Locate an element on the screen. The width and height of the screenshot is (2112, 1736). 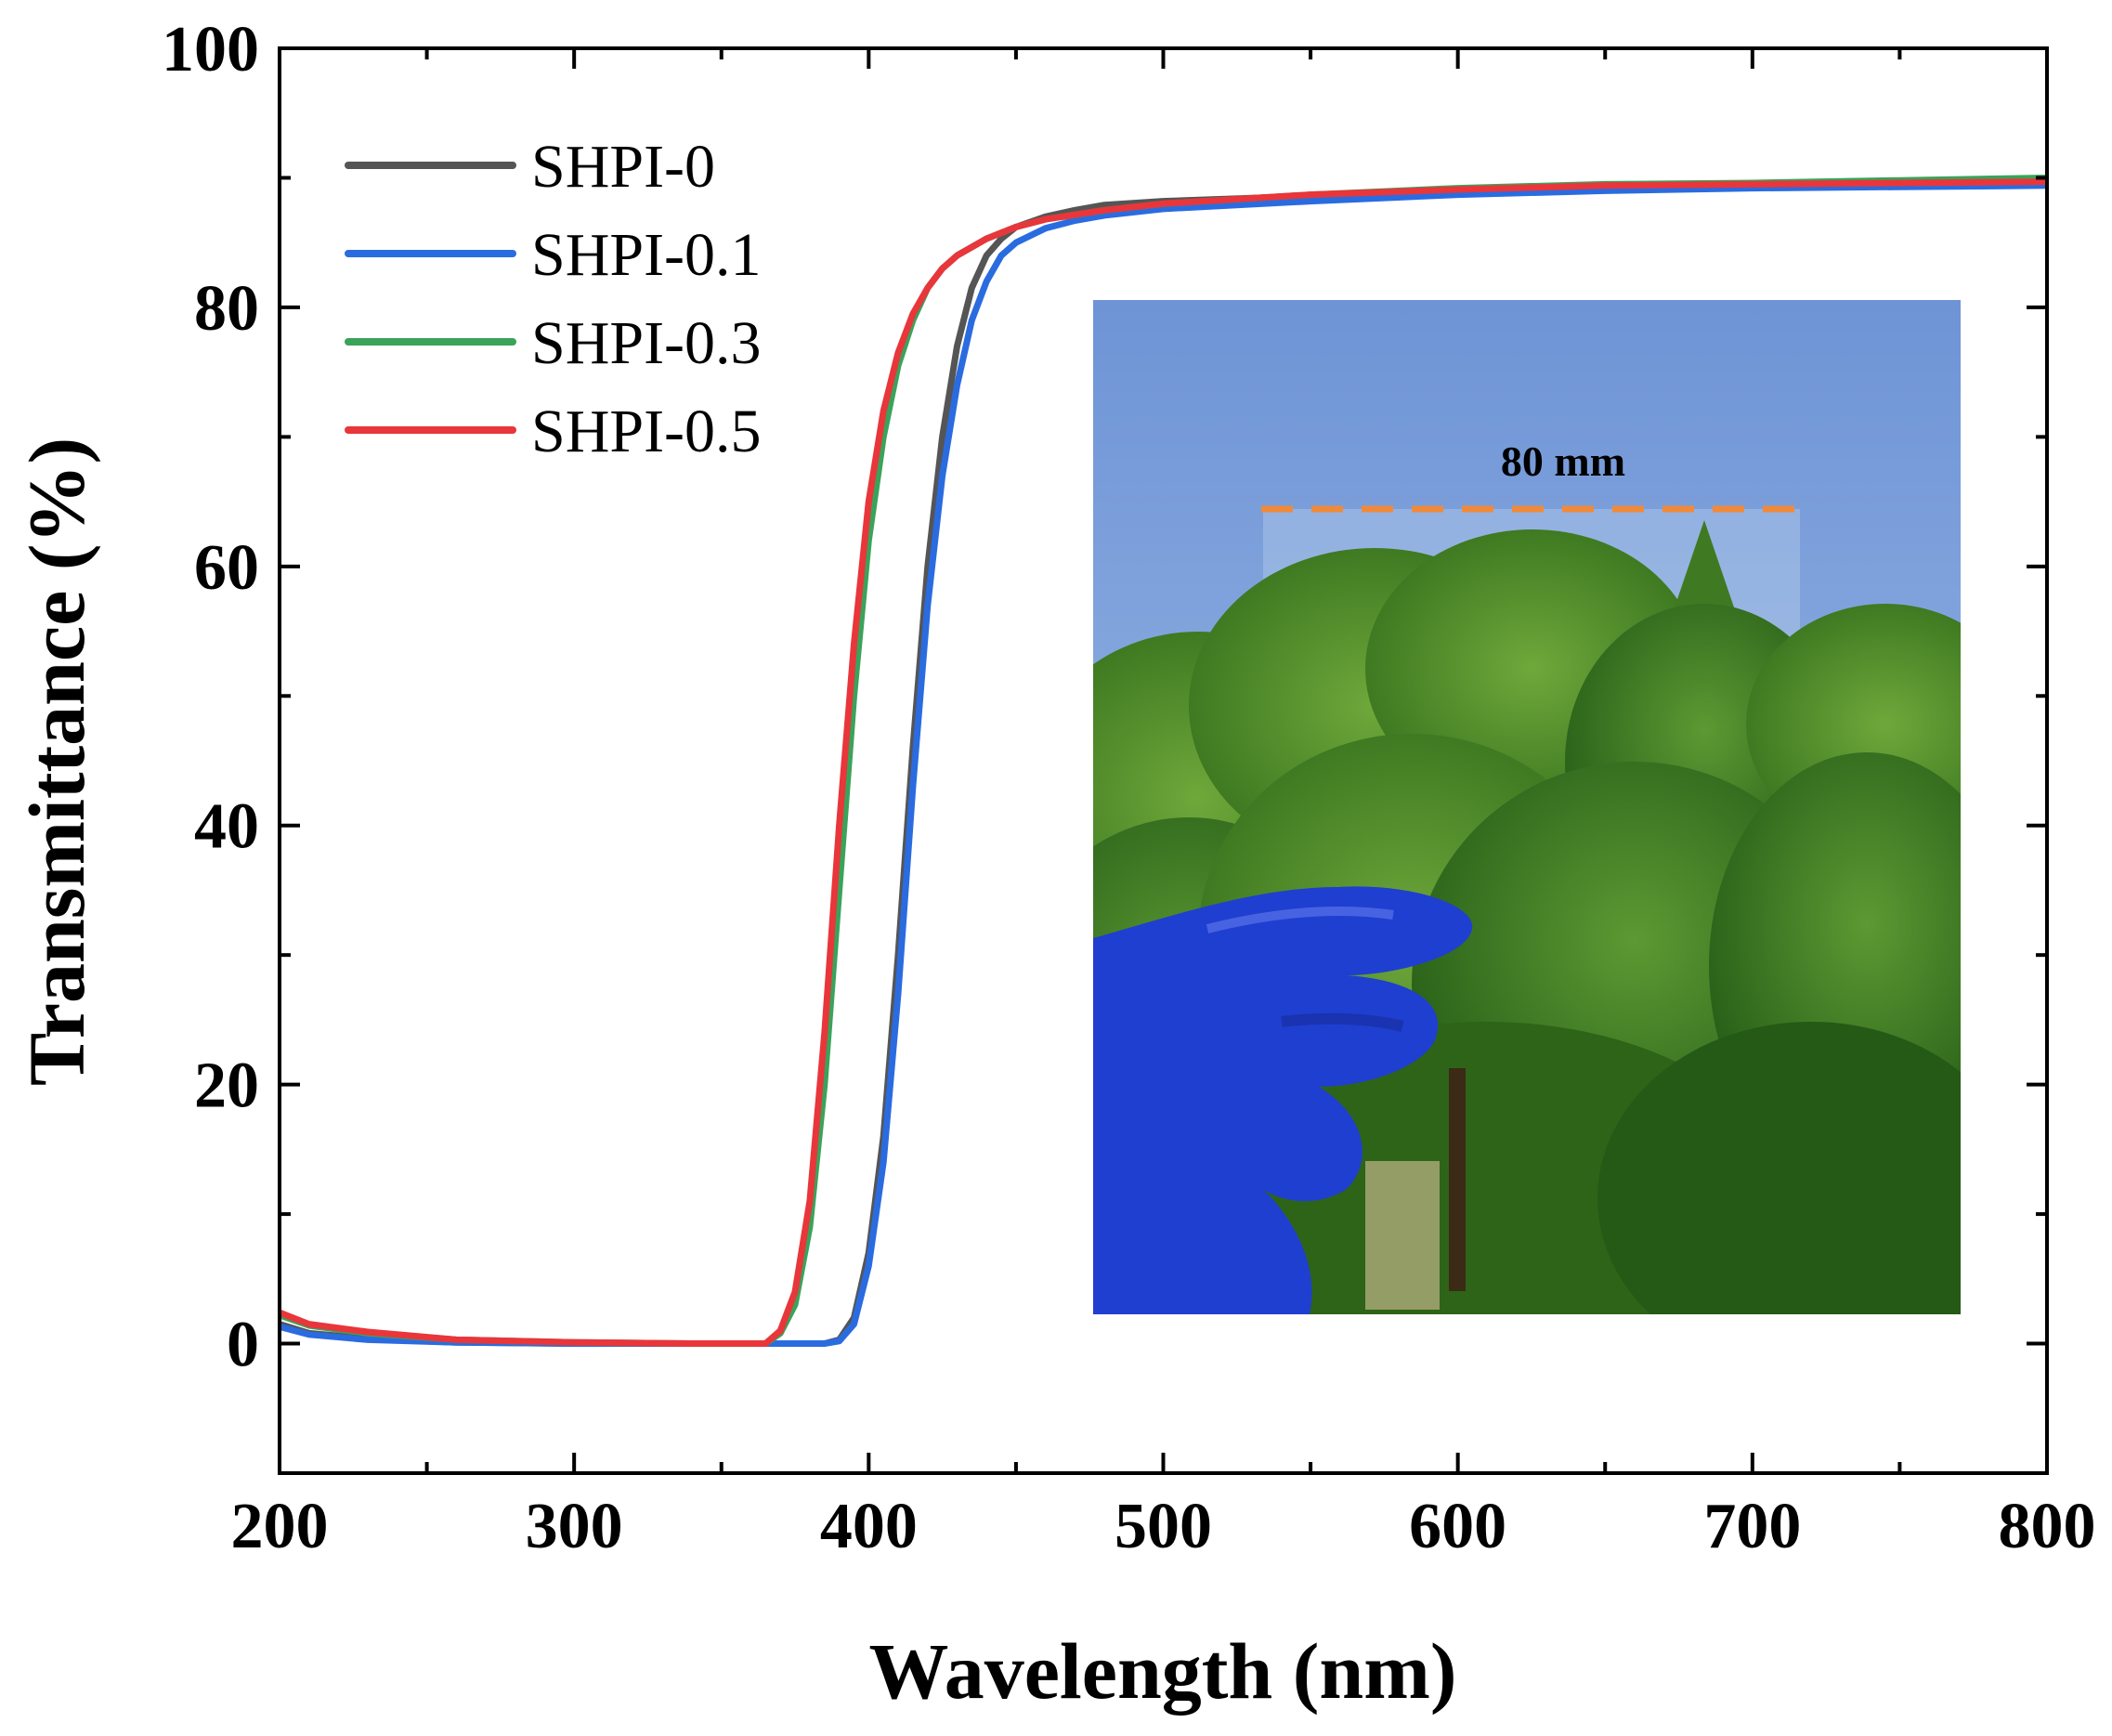
y-tick-label: 100 is located at coordinates (210, 50).